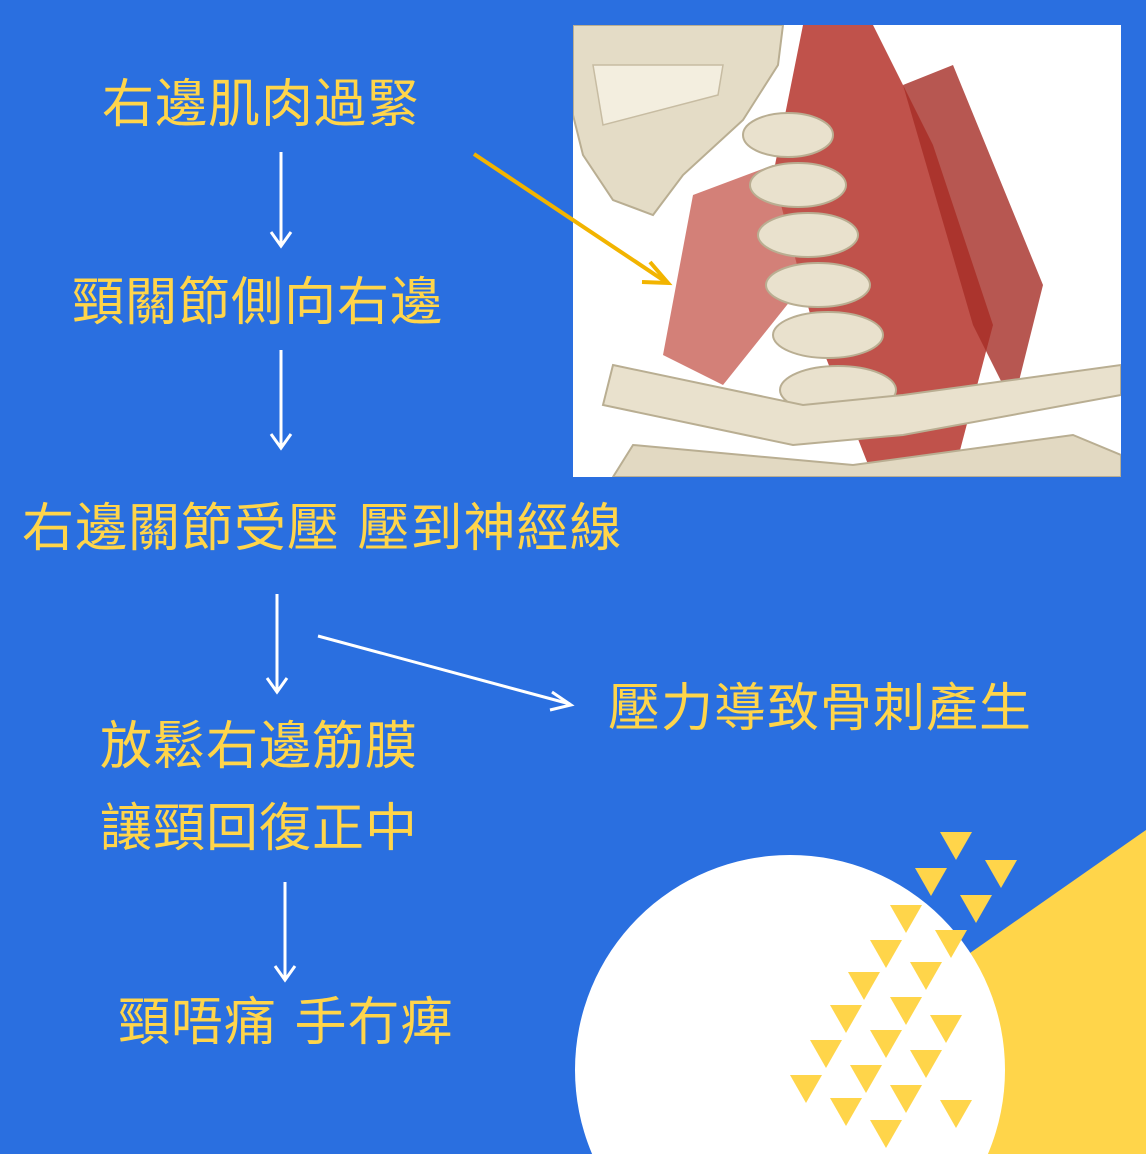  Describe the element at coordinates (259, 829) in the screenshot. I see `step-neck-center: 讓頸回復正中` at that location.